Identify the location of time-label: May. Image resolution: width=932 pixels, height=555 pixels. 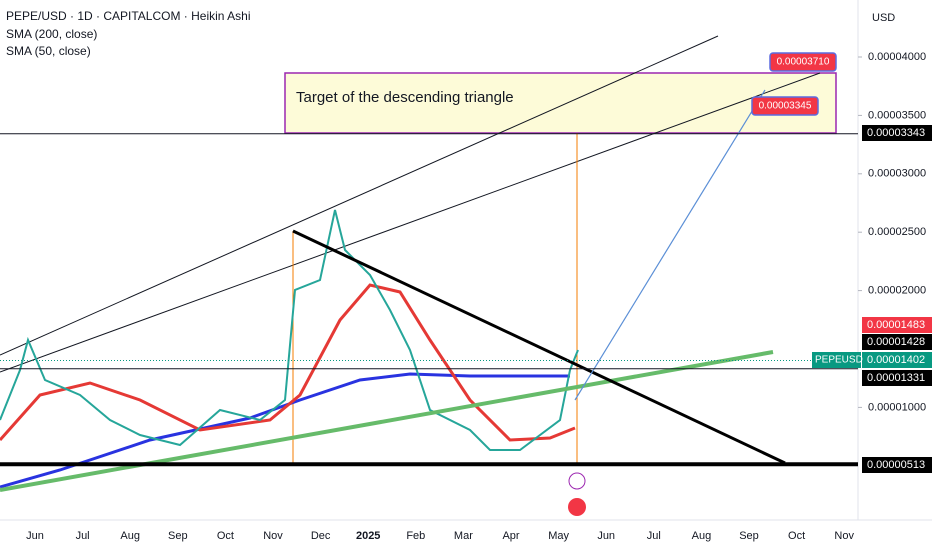
(558, 536).